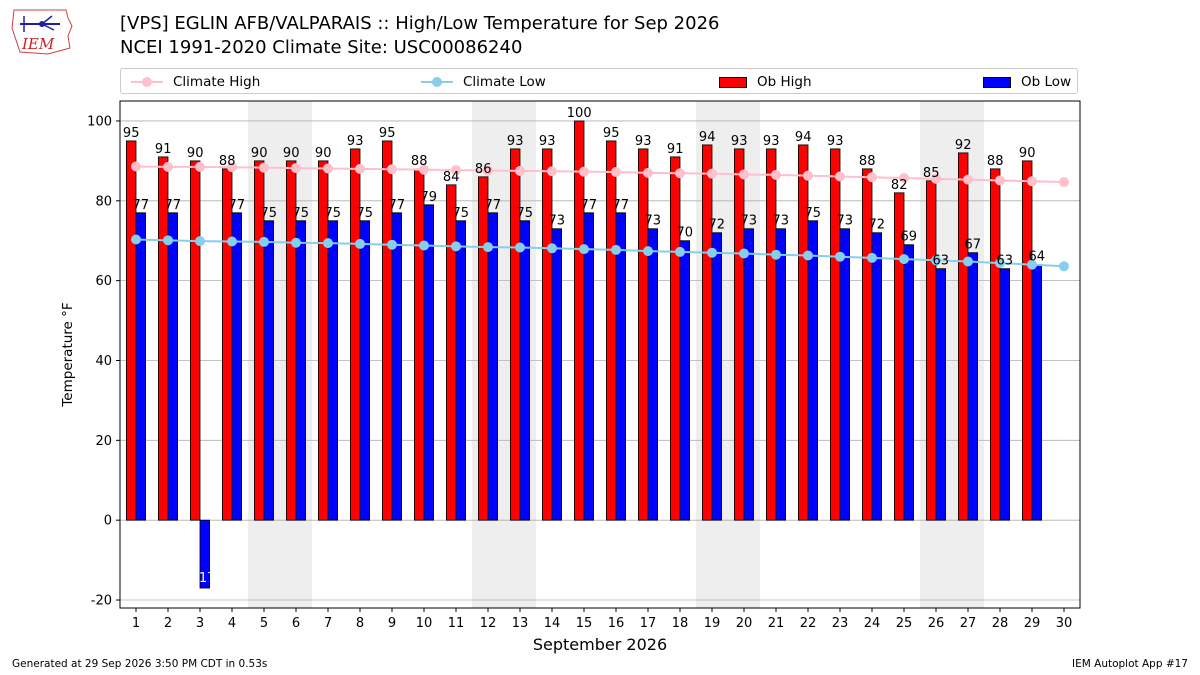 This screenshot has width=1200, height=675. Describe the element at coordinates (136, 623) in the screenshot. I see `x-tick-label: 1` at that location.